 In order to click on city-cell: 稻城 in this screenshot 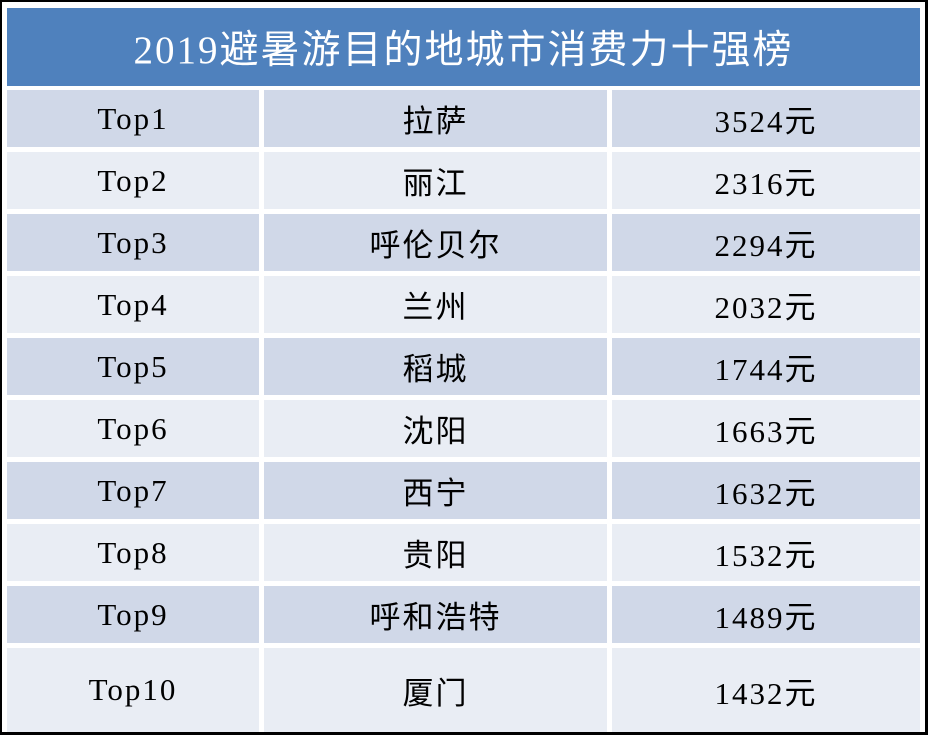, I will do `click(435, 366)`.